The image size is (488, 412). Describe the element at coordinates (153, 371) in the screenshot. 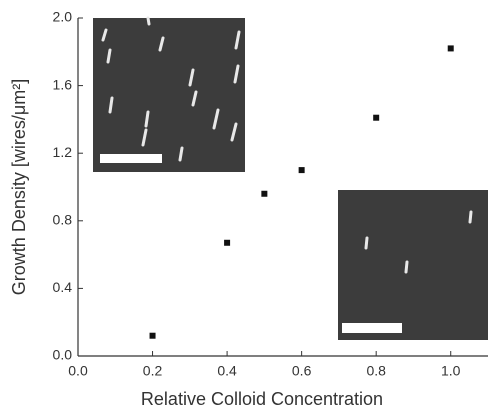

I see `x-tick-label: 0.2` at that location.